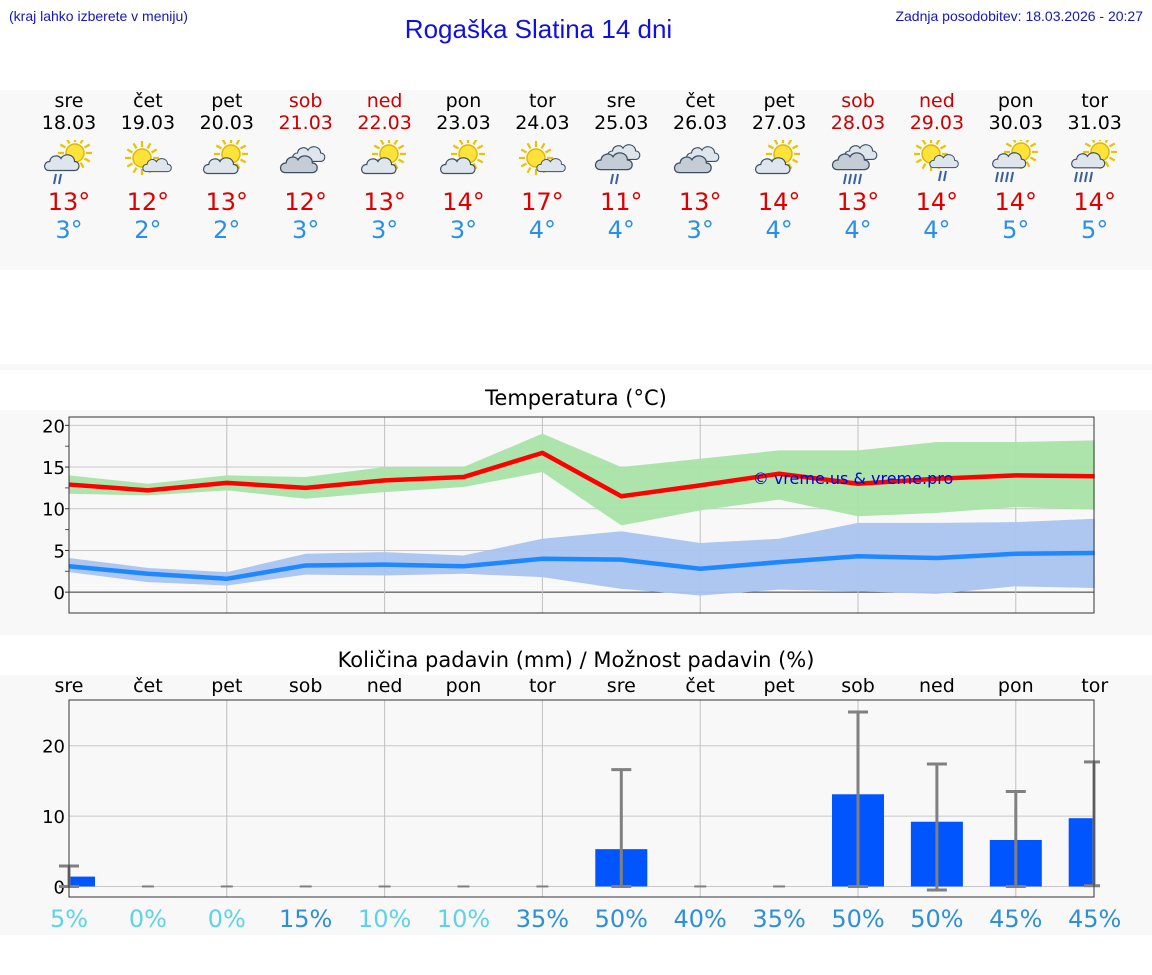 The image size is (1152, 975). Describe the element at coordinates (936, 101) in the screenshot. I see `day-name: ned` at that location.